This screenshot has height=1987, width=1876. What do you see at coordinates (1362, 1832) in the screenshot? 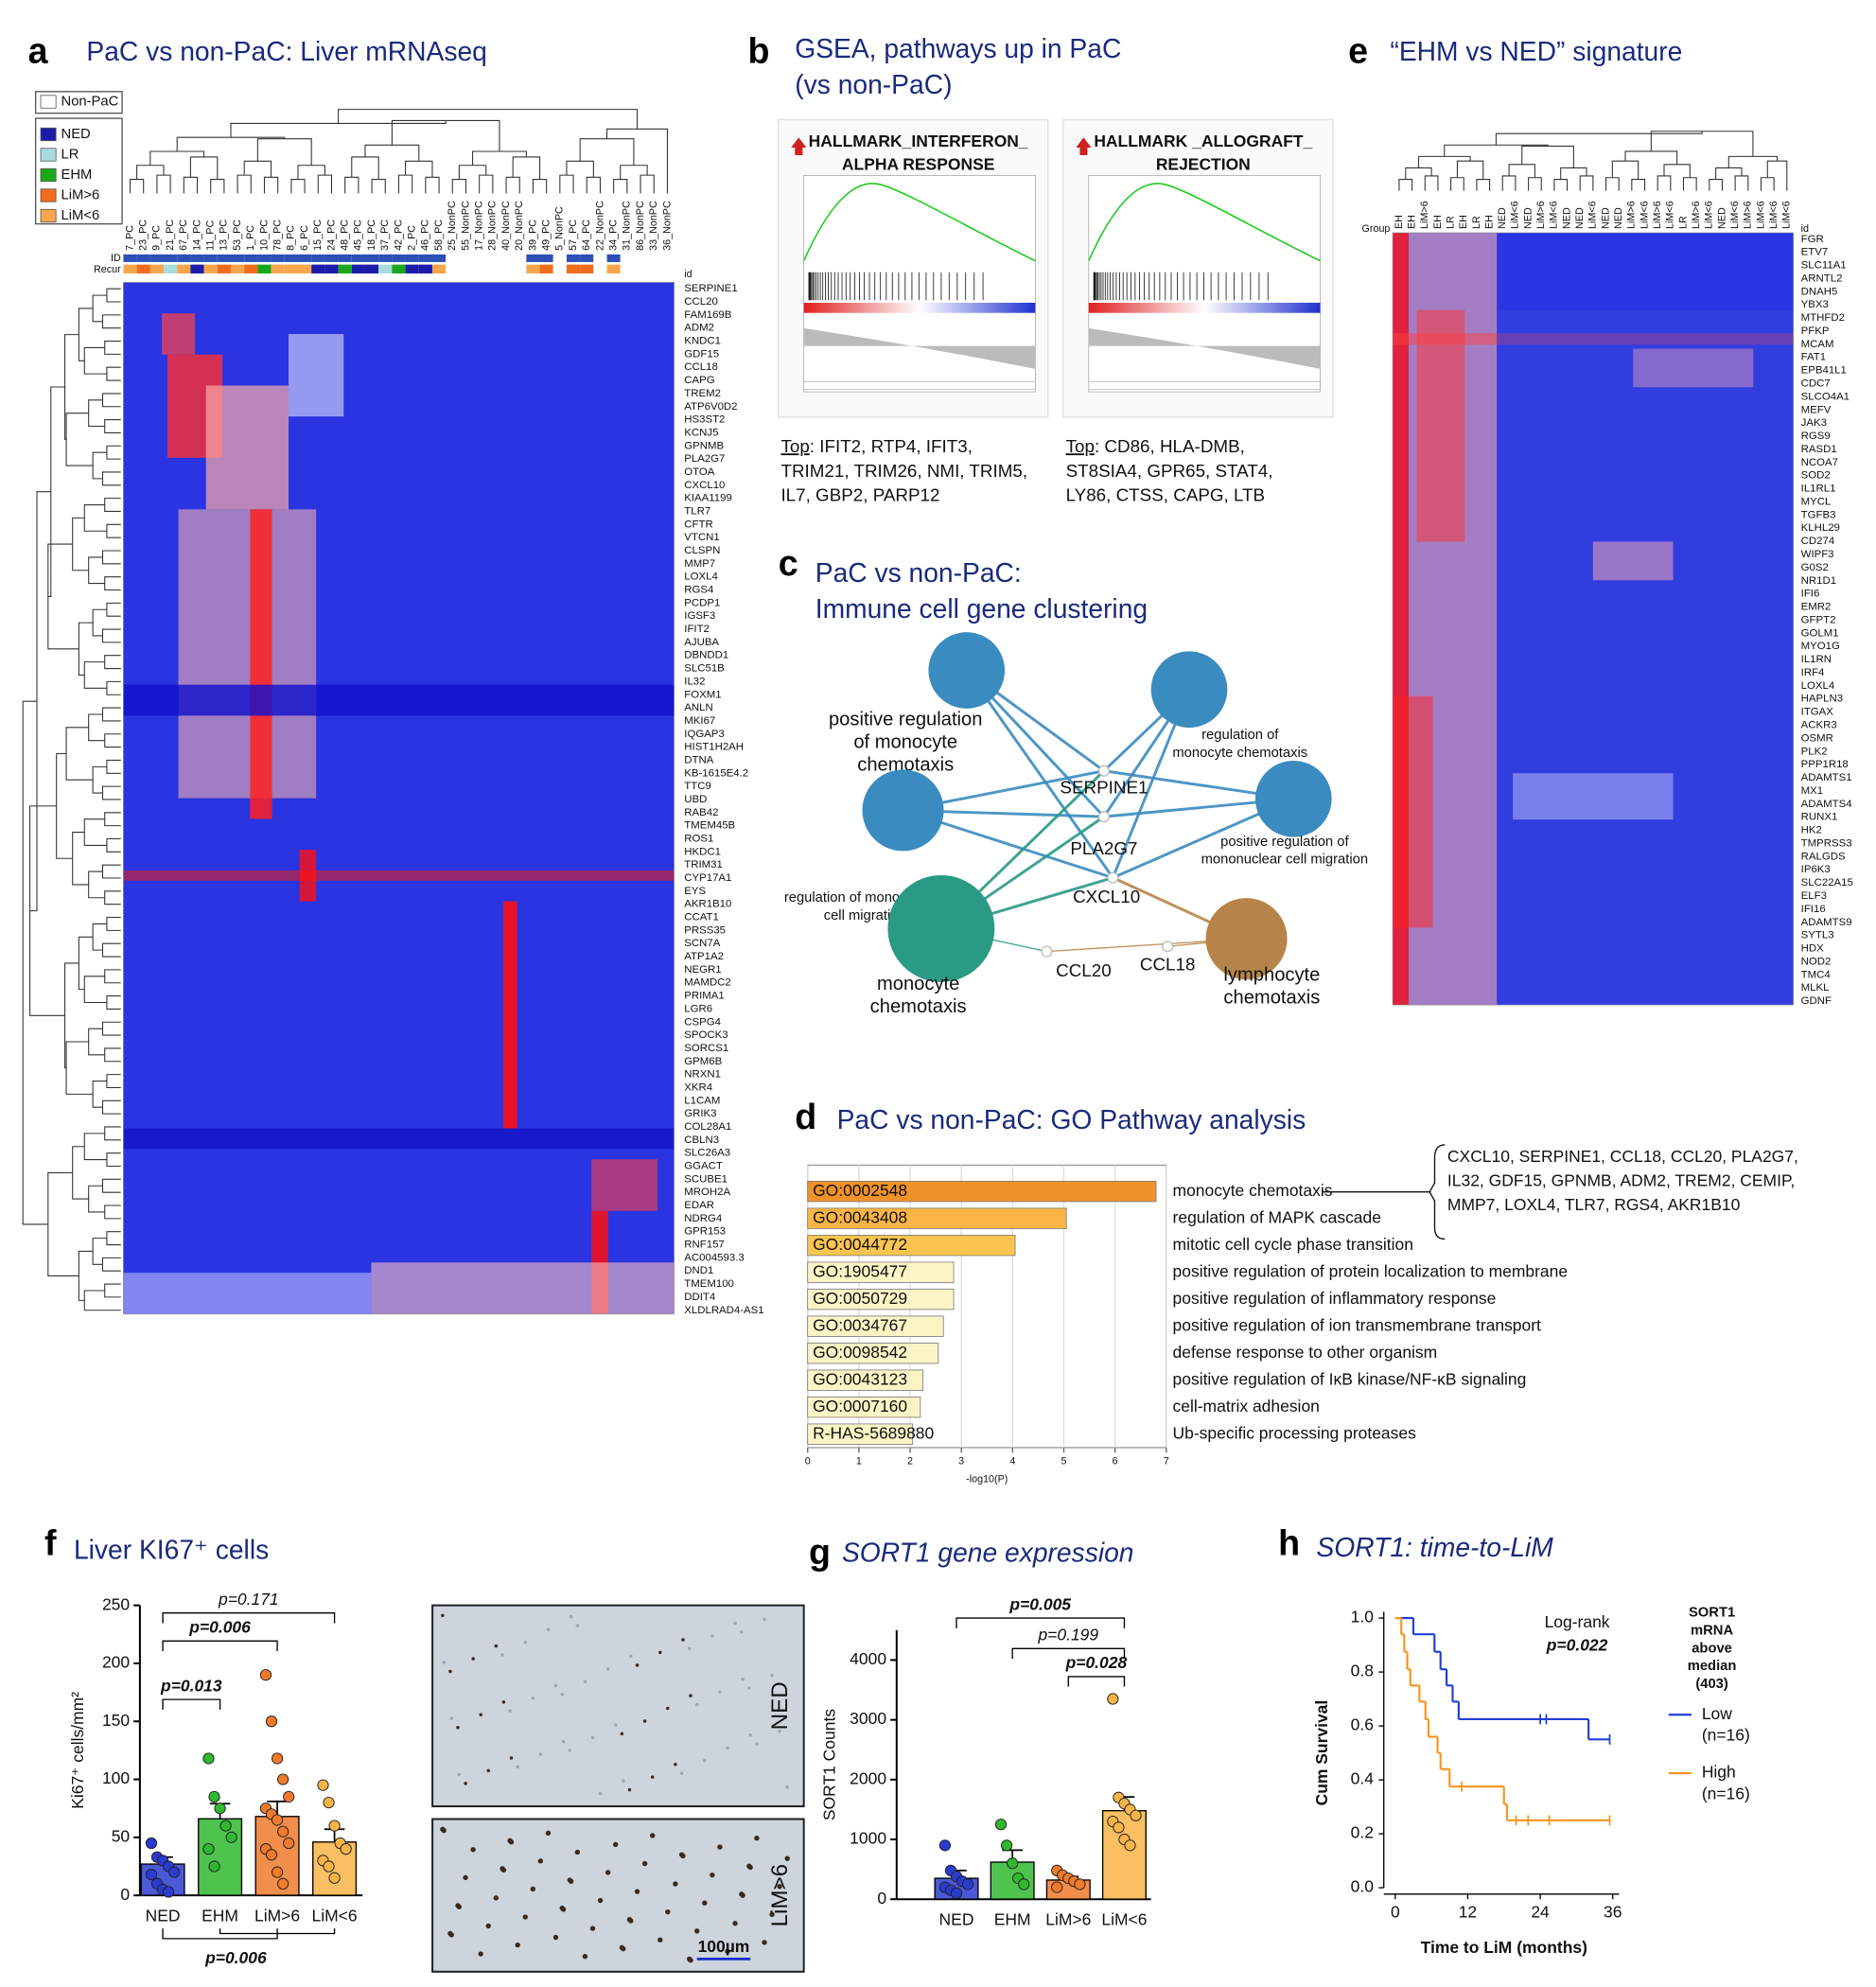
I see `y-tick-label: 0.2` at bounding box center [1362, 1832].